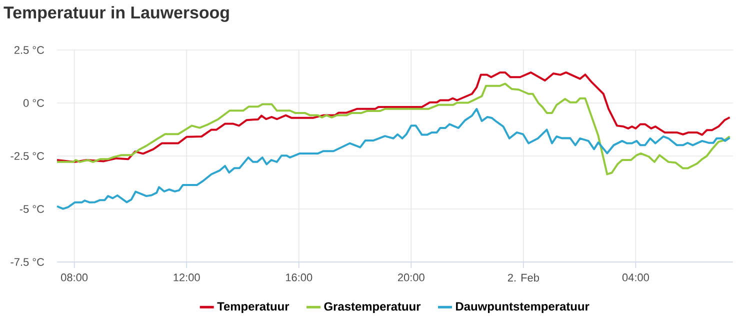  What do you see at coordinates (372, 308) in the screenshot?
I see `legend-label: Grastemperatuur` at bounding box center [372, 308].